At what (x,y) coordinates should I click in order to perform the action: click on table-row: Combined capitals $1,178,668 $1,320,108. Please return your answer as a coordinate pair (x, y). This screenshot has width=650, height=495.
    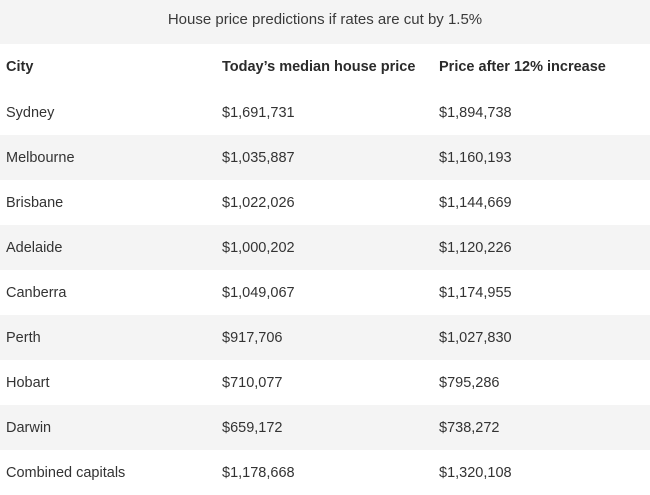
    Looking at the image, I should click on (325, 472).